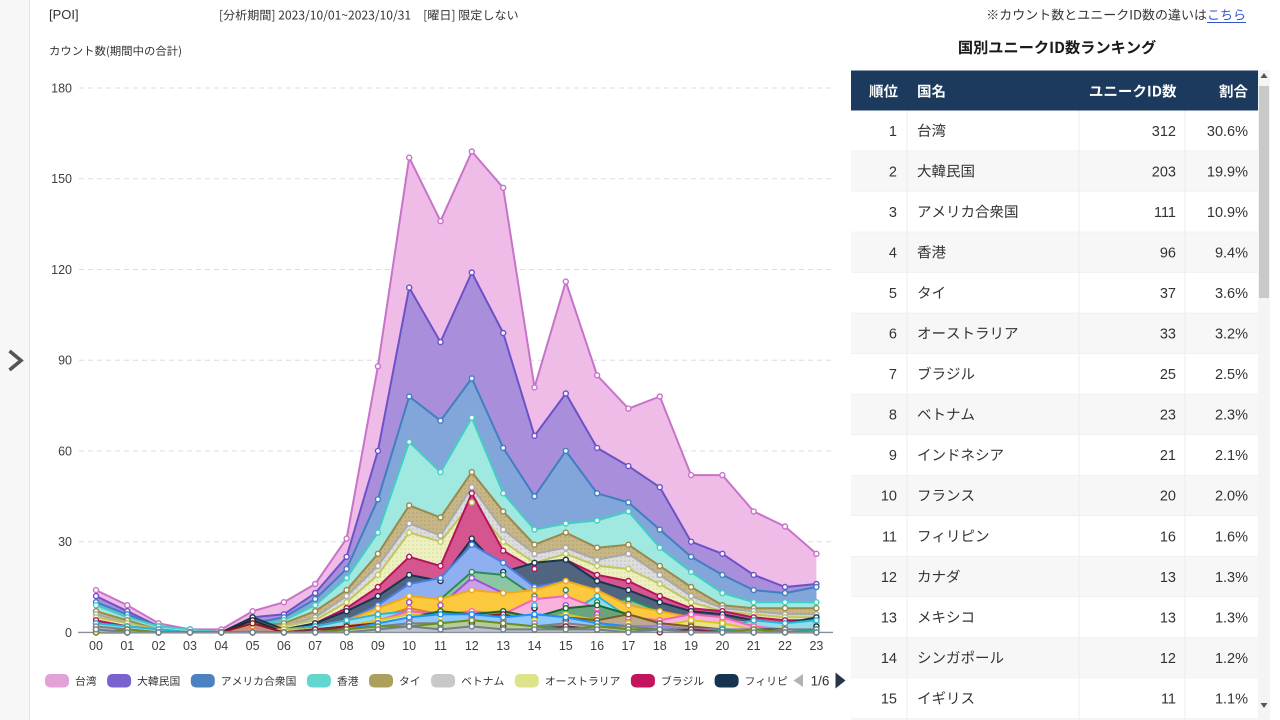 This screenshot has width=1280, height=720. What do you see at coordinates (1168, 335) in the screenshot?
I see `svg-text: 33` at bounding box center [1168, 335].